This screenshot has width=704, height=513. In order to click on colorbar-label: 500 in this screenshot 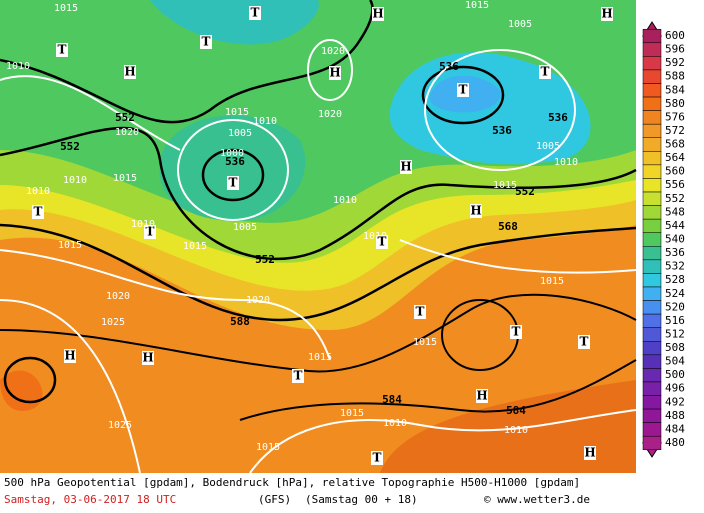, I will do `click(675, 374)`.